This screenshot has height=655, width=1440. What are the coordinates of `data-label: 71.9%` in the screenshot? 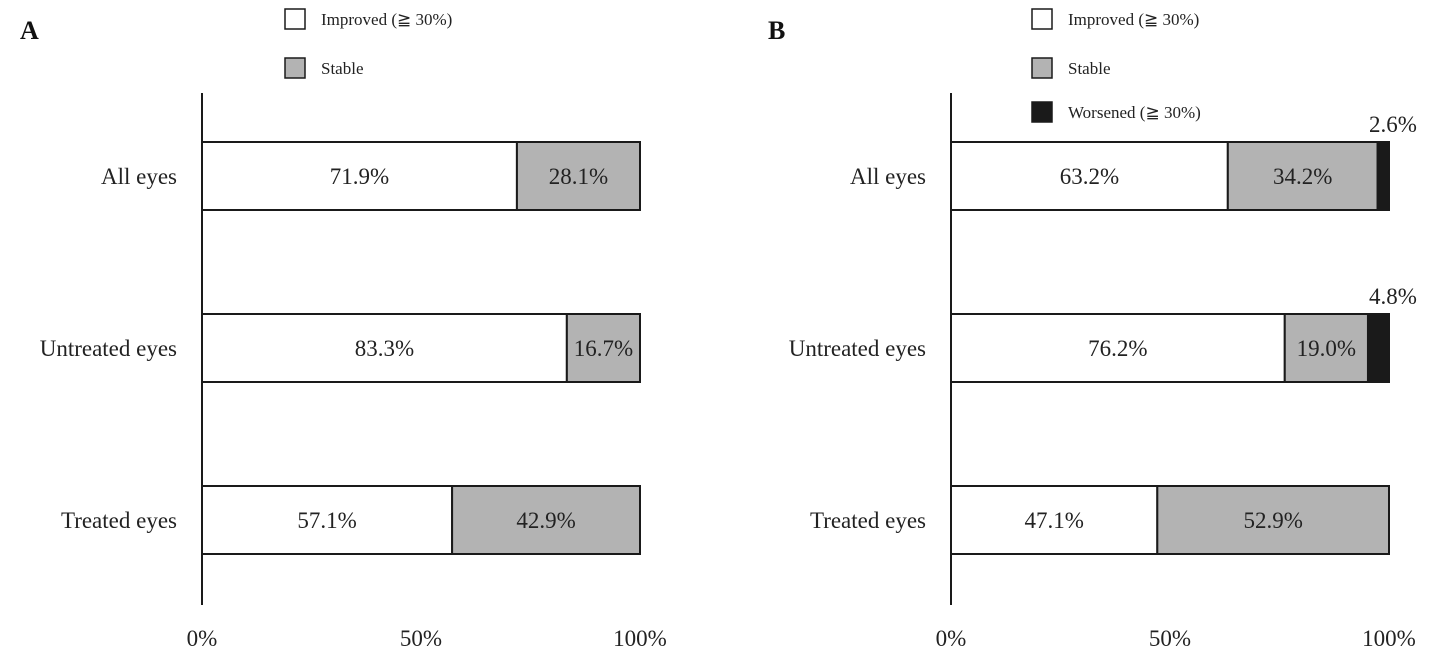 It's located at (359, 176).